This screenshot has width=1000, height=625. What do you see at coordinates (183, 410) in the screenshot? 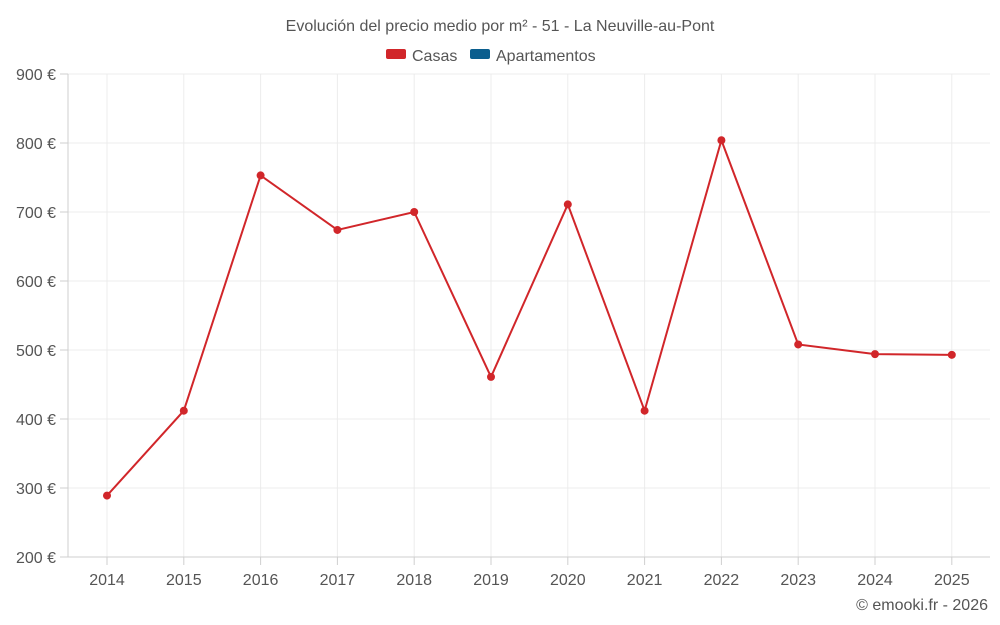
I see `data-point-2015` at bounding box center [183, 410].